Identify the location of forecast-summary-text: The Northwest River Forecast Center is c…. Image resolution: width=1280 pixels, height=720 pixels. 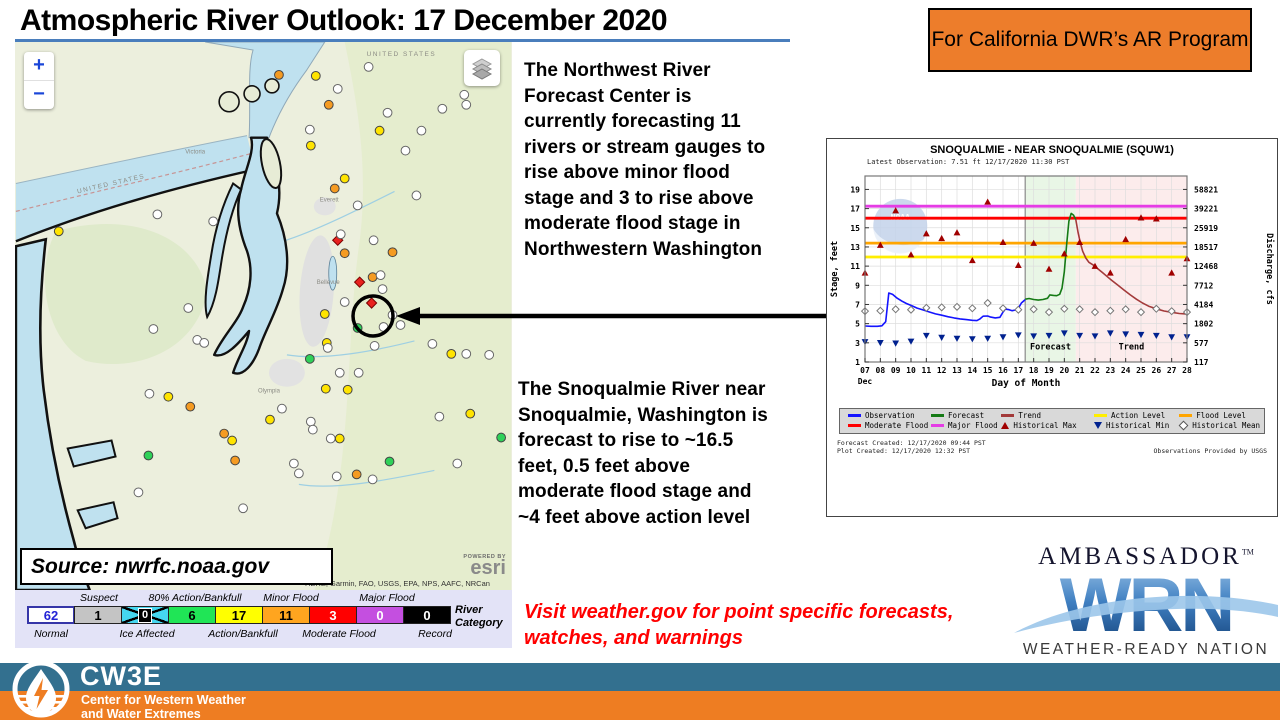
(645, 160).